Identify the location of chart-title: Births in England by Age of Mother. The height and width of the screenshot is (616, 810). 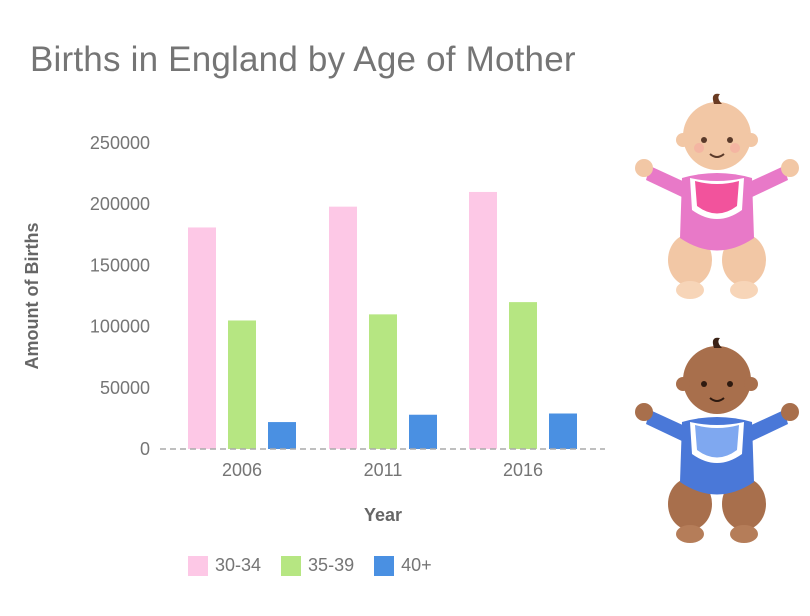
(303, 59).